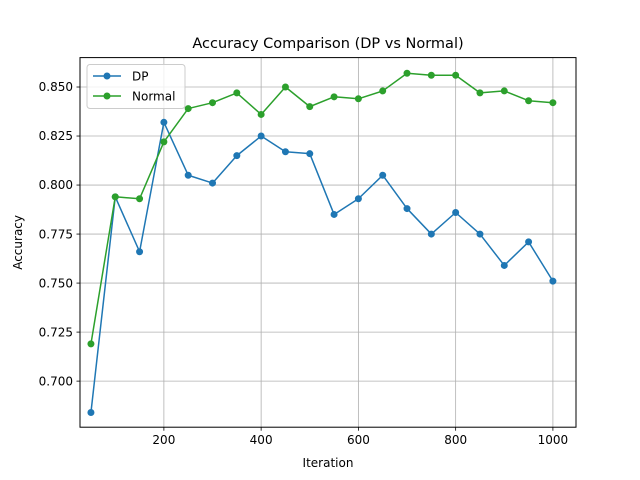 The image size is (640, 480). I want to click on x-tick-label: 400, so click(261, 440).